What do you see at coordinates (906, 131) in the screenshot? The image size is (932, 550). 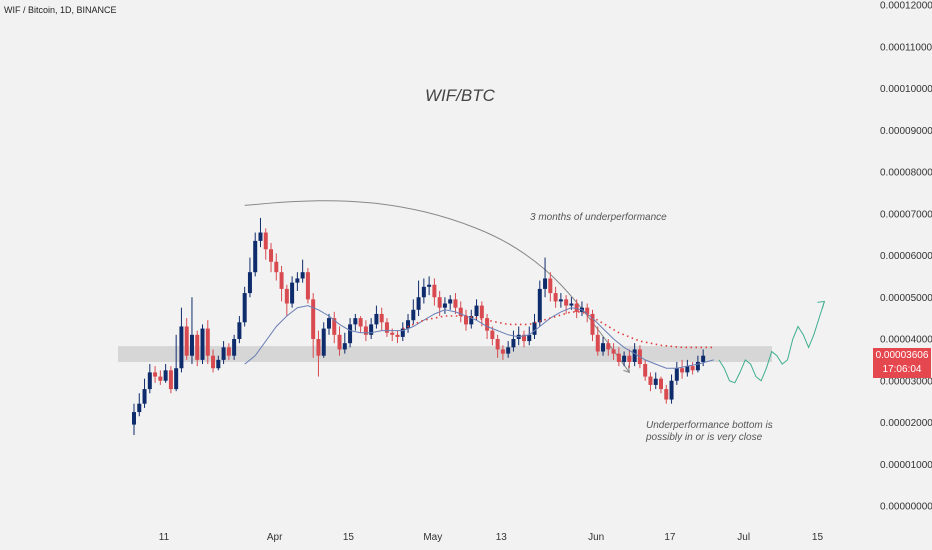 I see `y-tick-label: 0.00009000` at bounding box center [906, 131].